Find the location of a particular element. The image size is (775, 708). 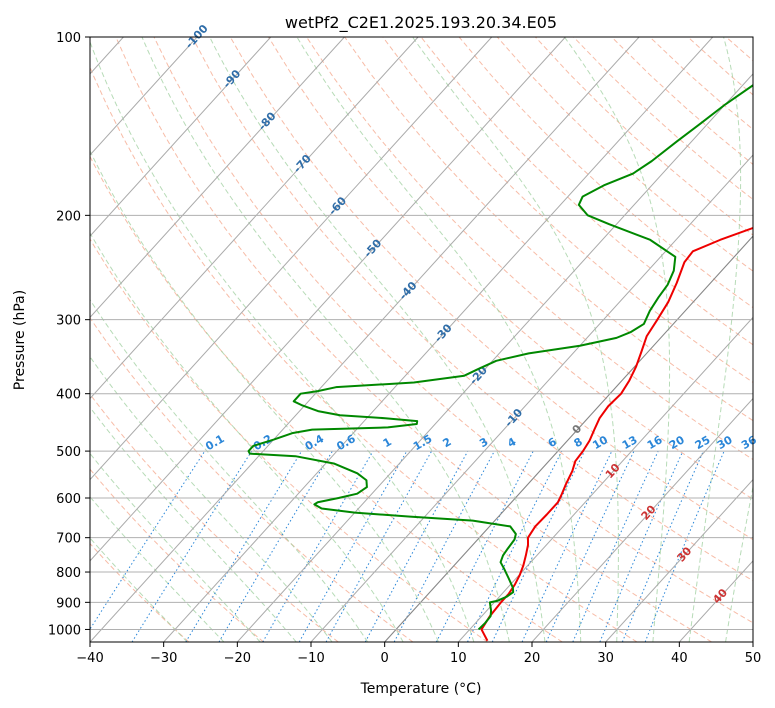

x-tick-label: 40 is located at coordinates (679, 658).